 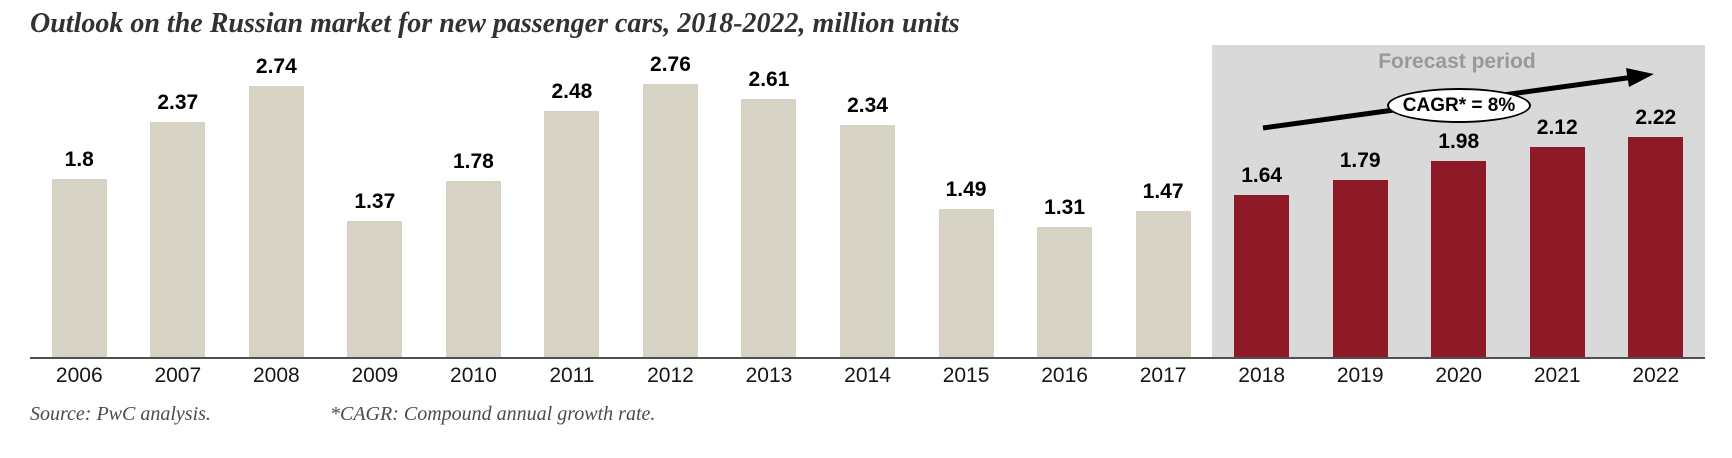 I want to click on bar-value-label: 2.22, so click(x=1656, y=117).